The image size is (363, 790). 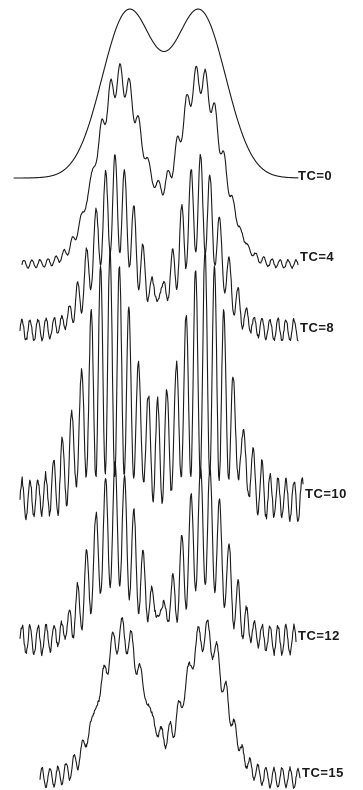 I want to click on trace-label-tc-0: TC=0, so click(x=315, y=175).